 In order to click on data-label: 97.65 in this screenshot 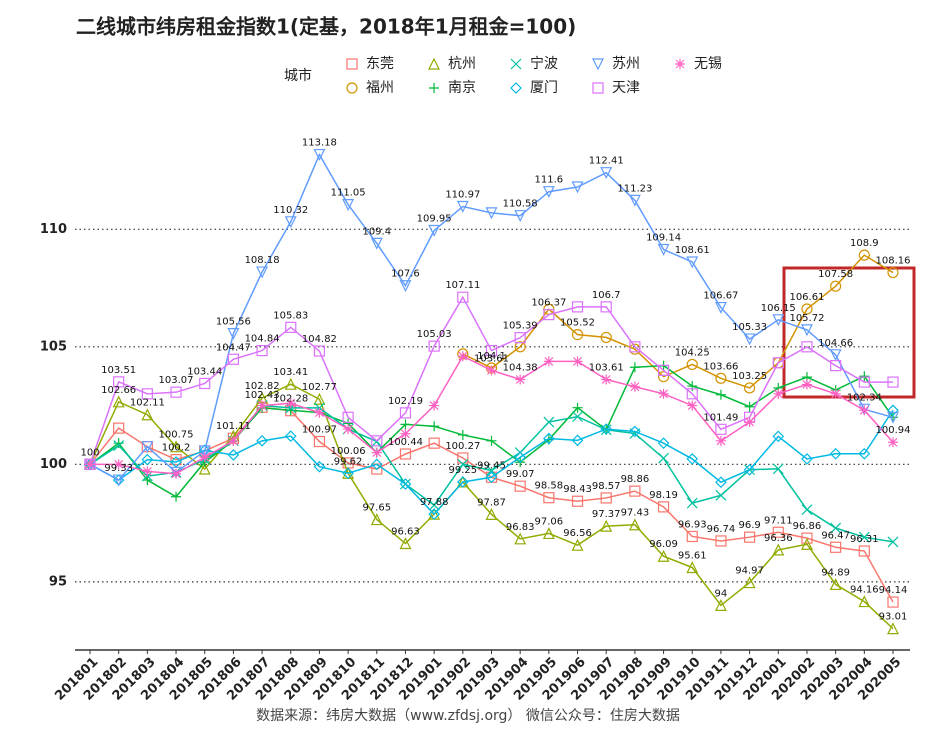, I will do `click(376, 508)`.